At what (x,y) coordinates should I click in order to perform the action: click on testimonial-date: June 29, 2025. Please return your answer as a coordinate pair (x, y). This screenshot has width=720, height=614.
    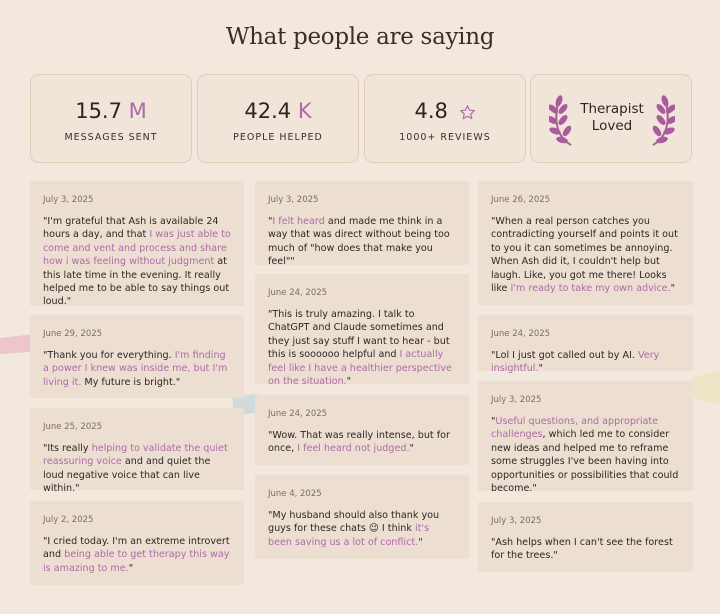
    Looking at the image, I should click on (73, 334).